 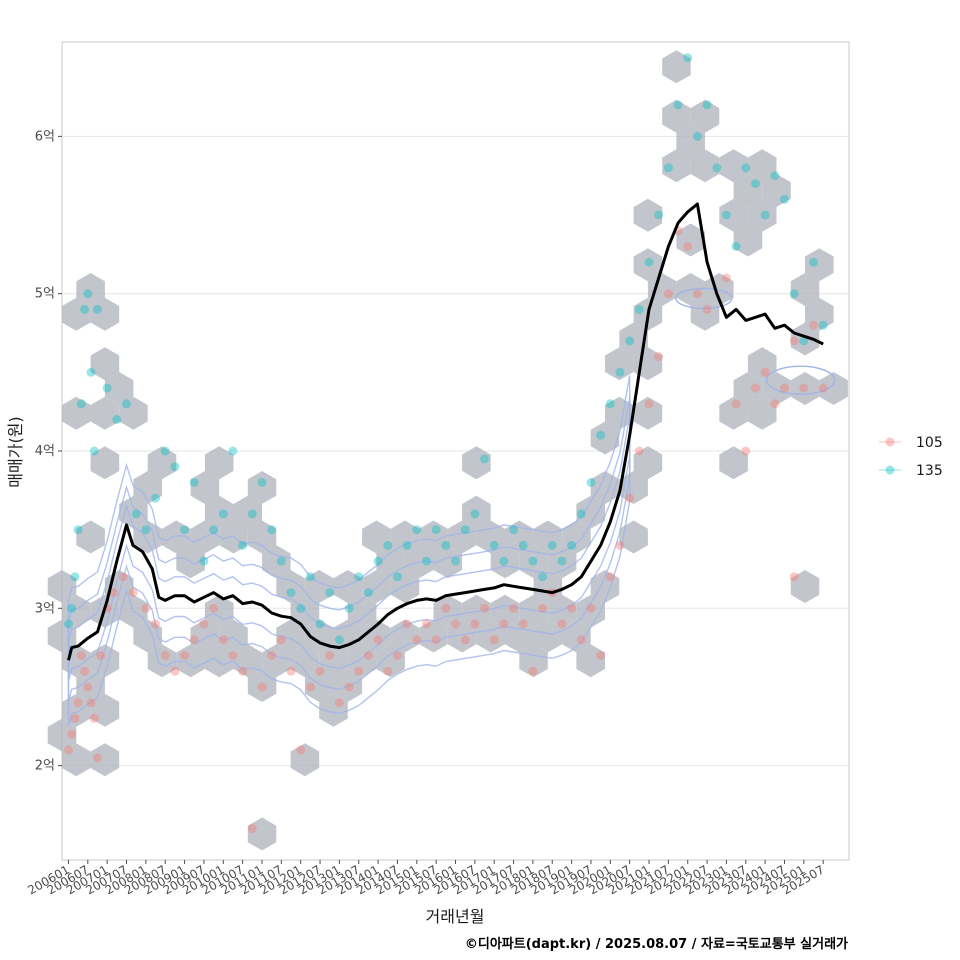 I want to click on y-tick-label: 6억, so click(x=45, y=136).